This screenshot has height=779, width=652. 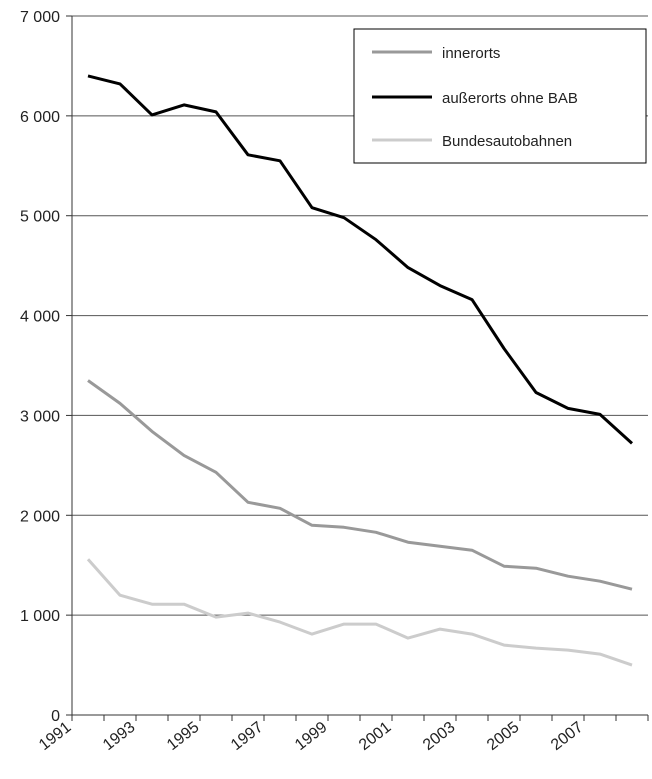 I want to click on y-axis-ticks: 0 1 000 2 000 3 000 4 000 5 000 6 000 7 000, so click(x=46, y=367).